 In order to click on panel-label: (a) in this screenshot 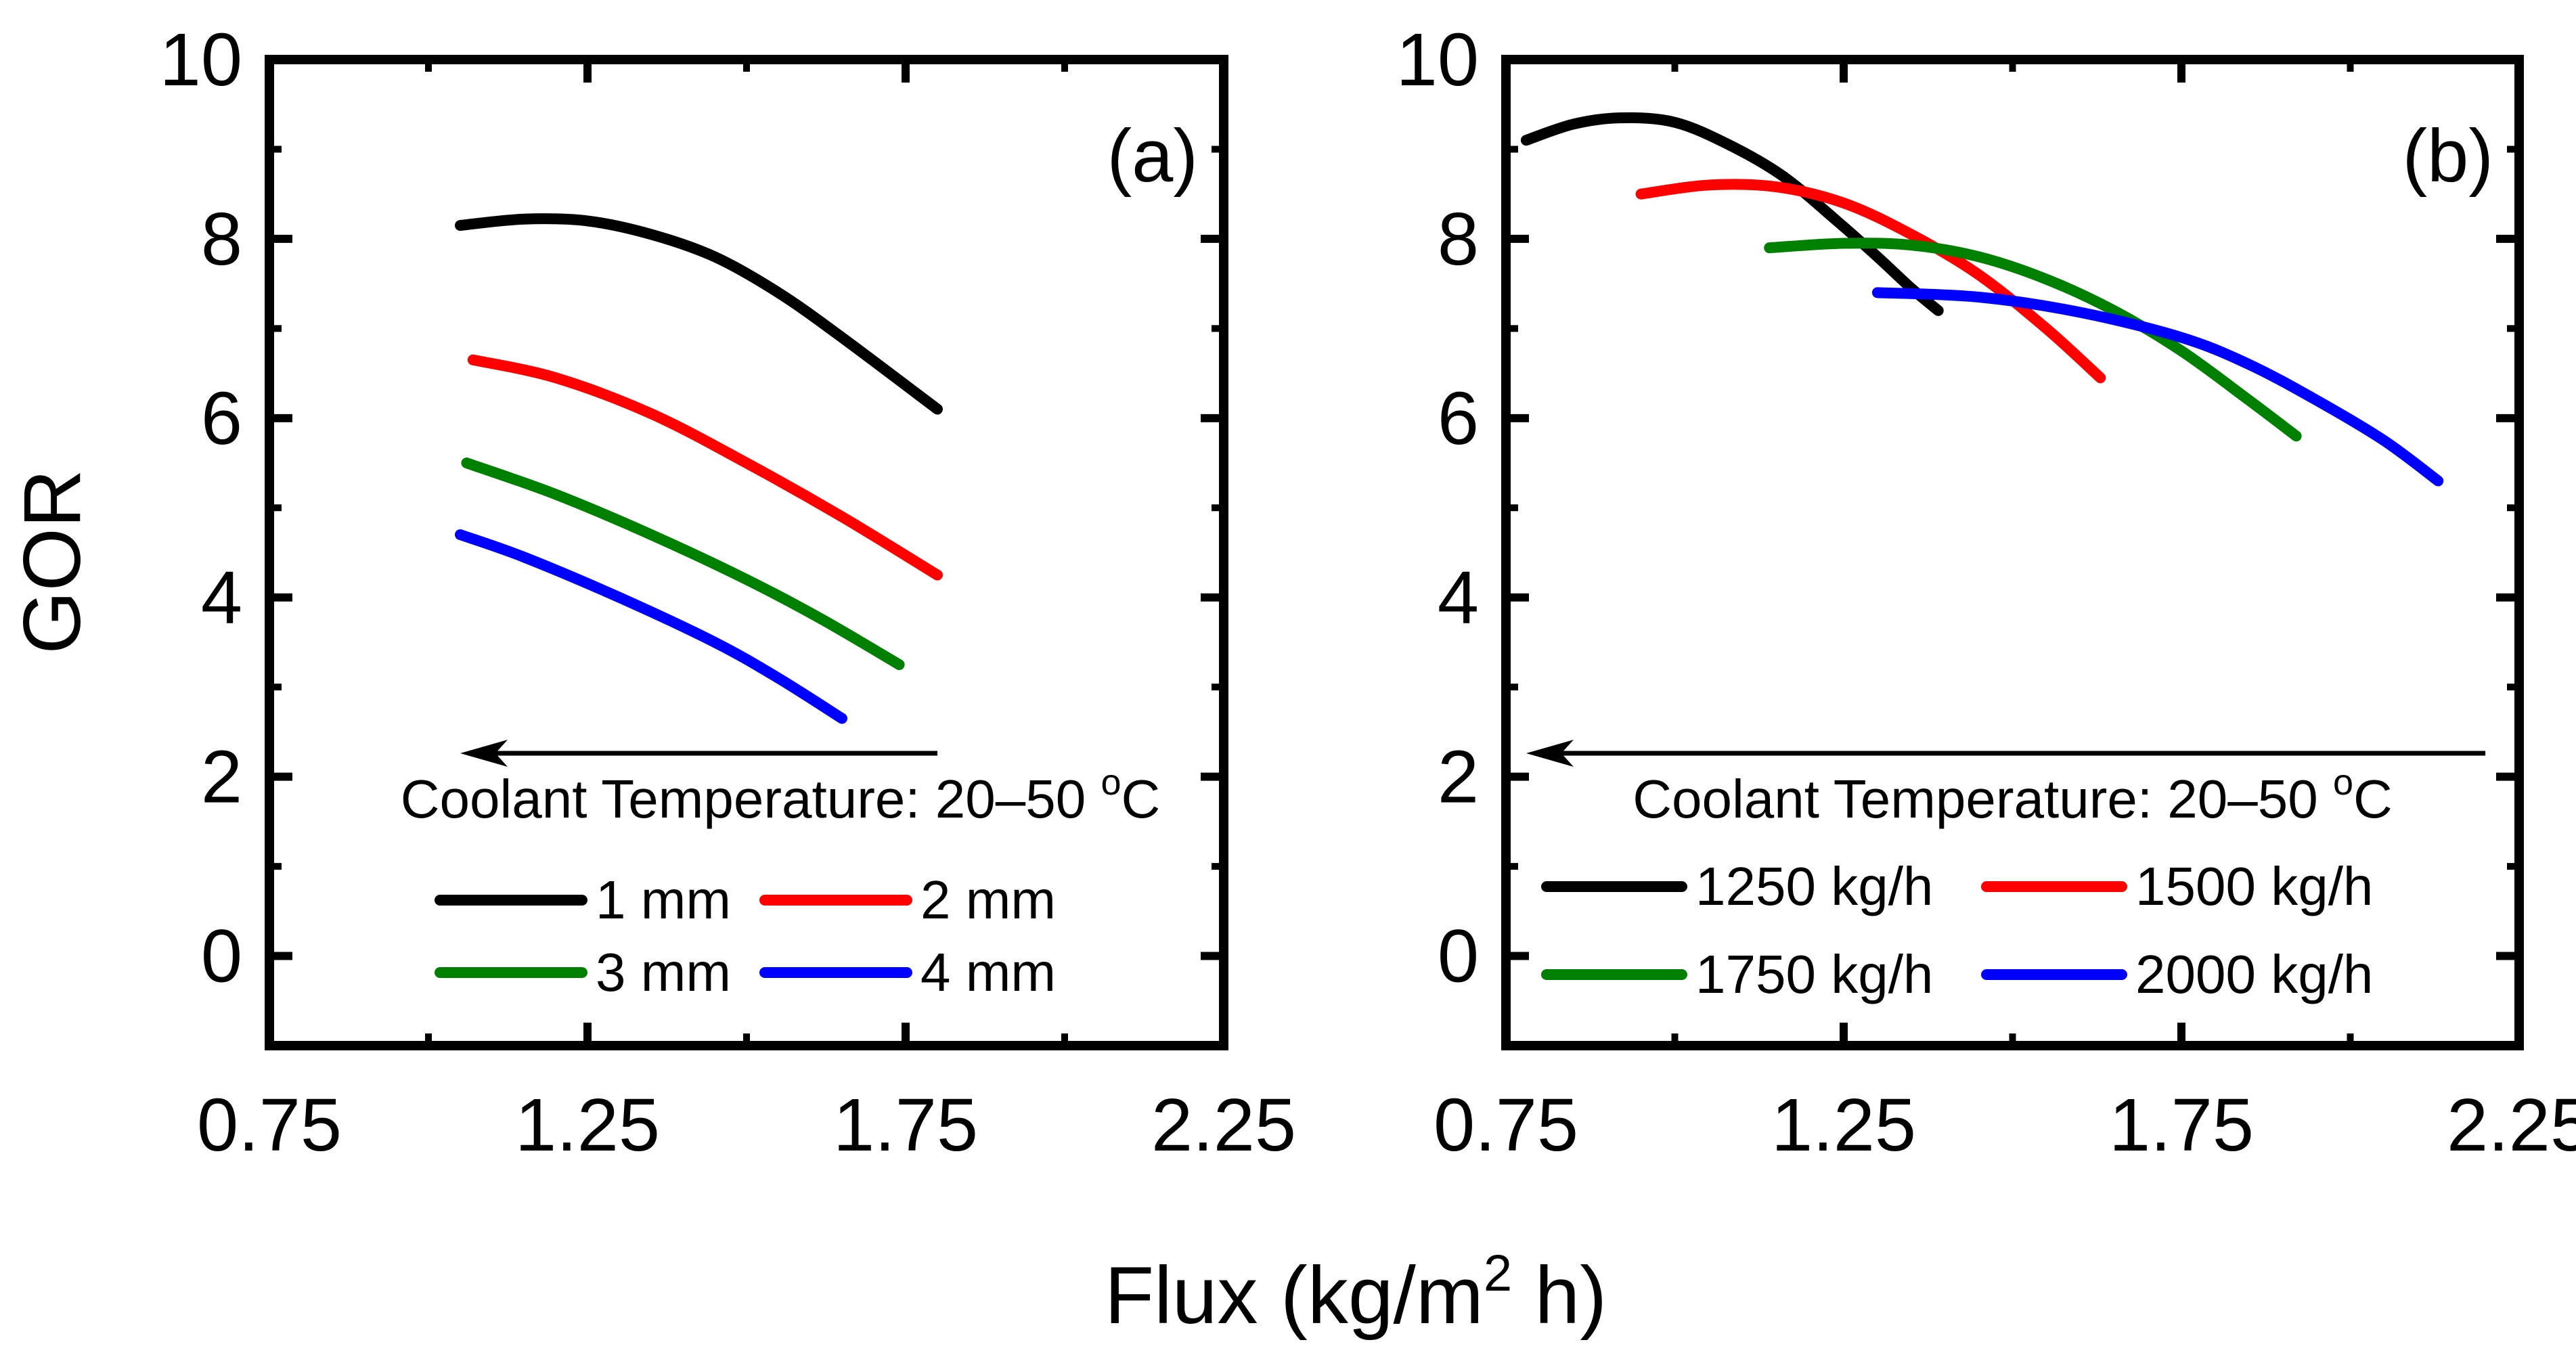, I will do `click(1152, 156)`.